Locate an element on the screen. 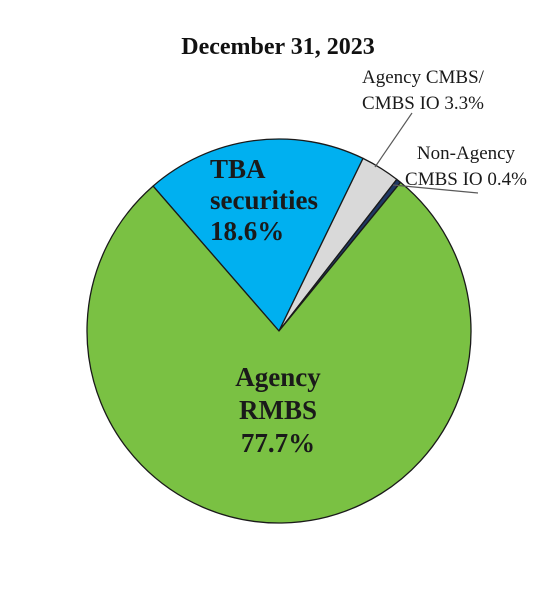 The image size is (556, 600). callout-leader-lines is located at coordinates (426, 153).